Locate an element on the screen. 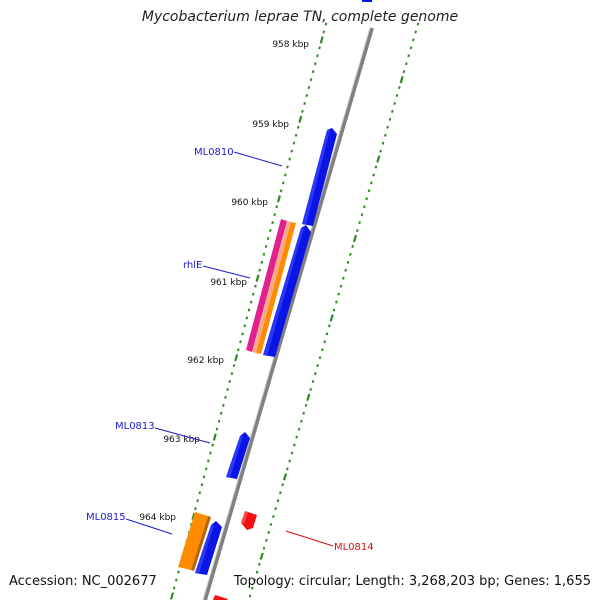 This screenshot has height=600, width=600. label-rhle: rhlE is located at coordinates (192, 265).